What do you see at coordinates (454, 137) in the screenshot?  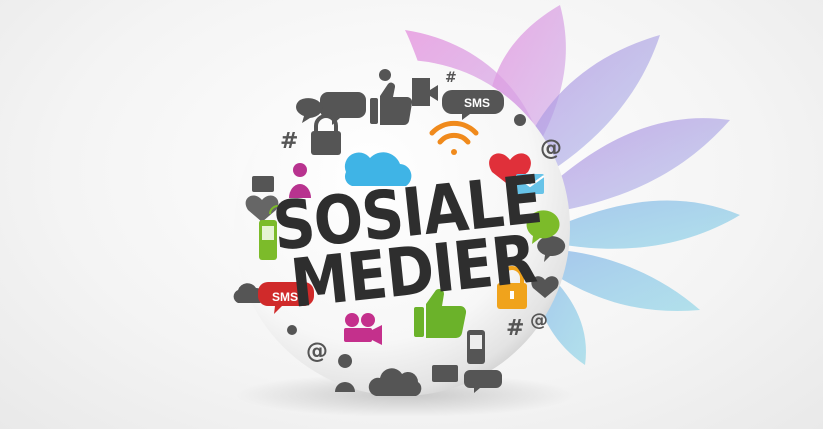 I see `wifi-icon` at bounding box center [454, 137].